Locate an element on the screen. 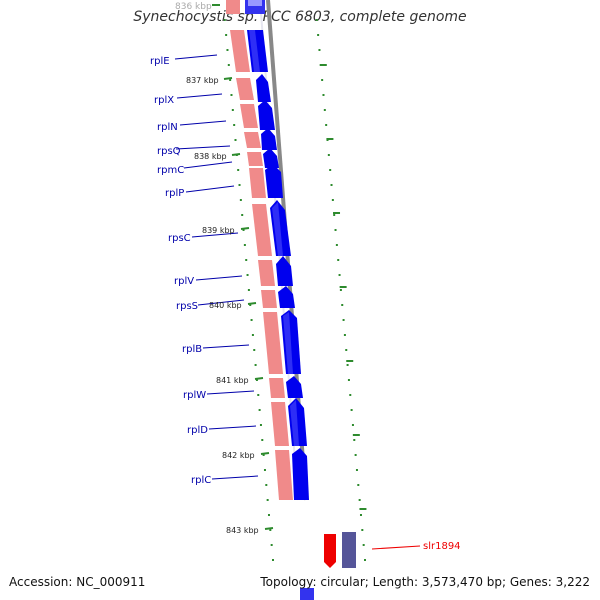  gene-rpmC-blue is located at coordinates (271, 158).